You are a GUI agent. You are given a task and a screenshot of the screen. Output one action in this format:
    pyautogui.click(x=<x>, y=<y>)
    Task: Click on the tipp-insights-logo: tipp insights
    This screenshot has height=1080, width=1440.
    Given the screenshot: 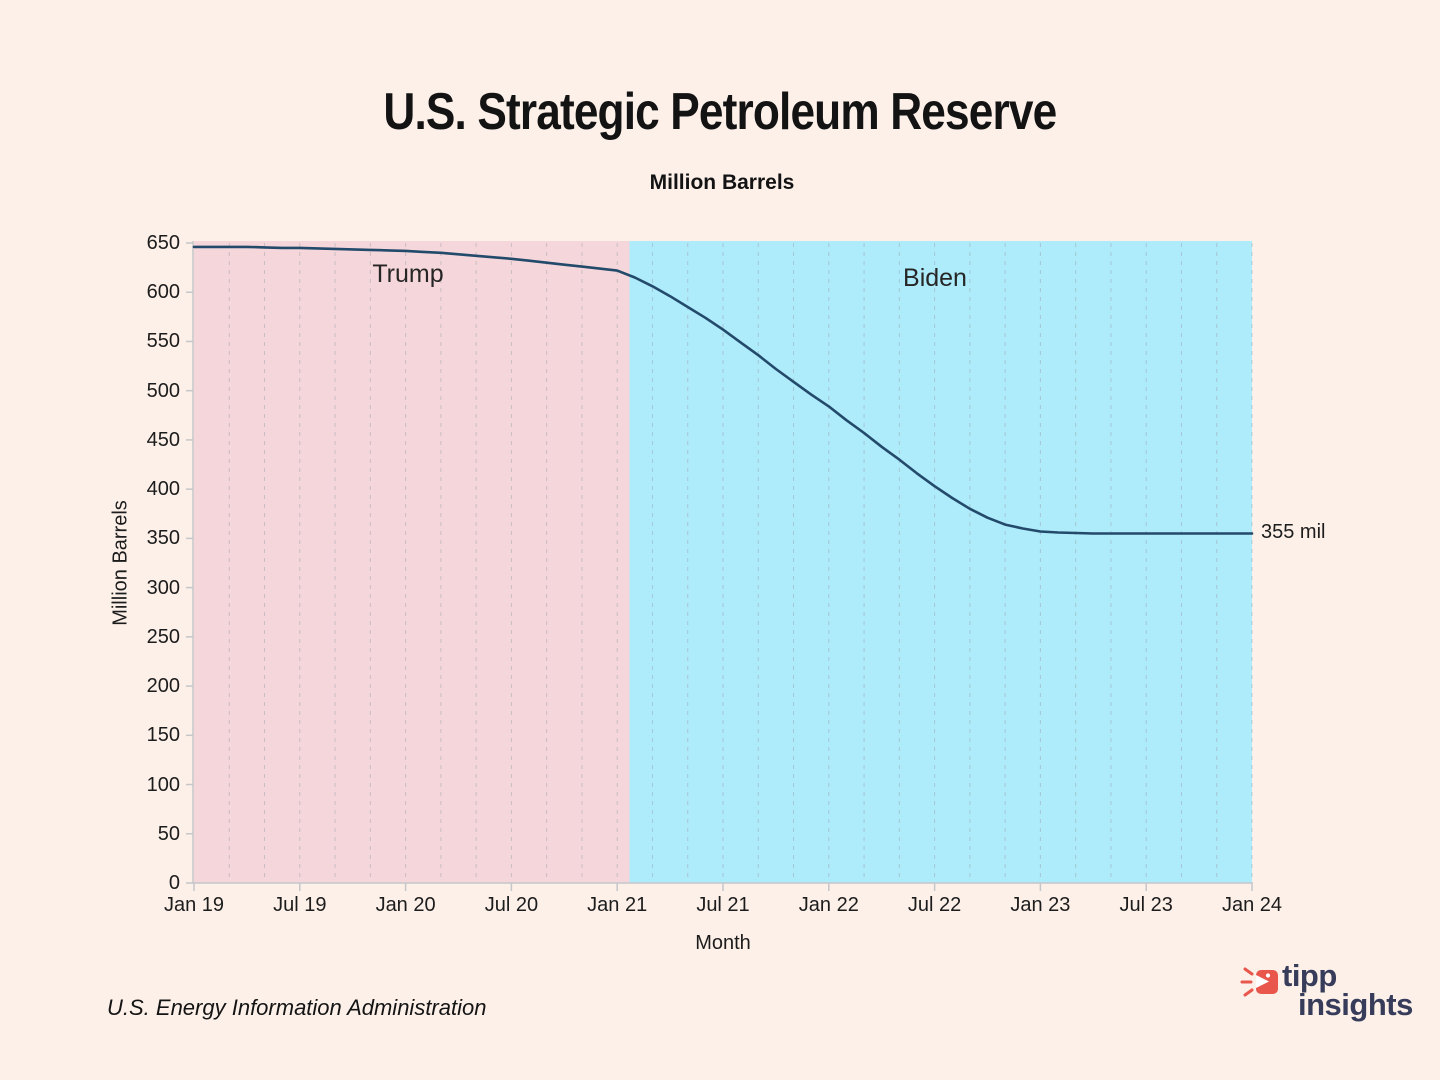 What is the action you would take?
    pyautogui.click(x=1336, y=993)
    